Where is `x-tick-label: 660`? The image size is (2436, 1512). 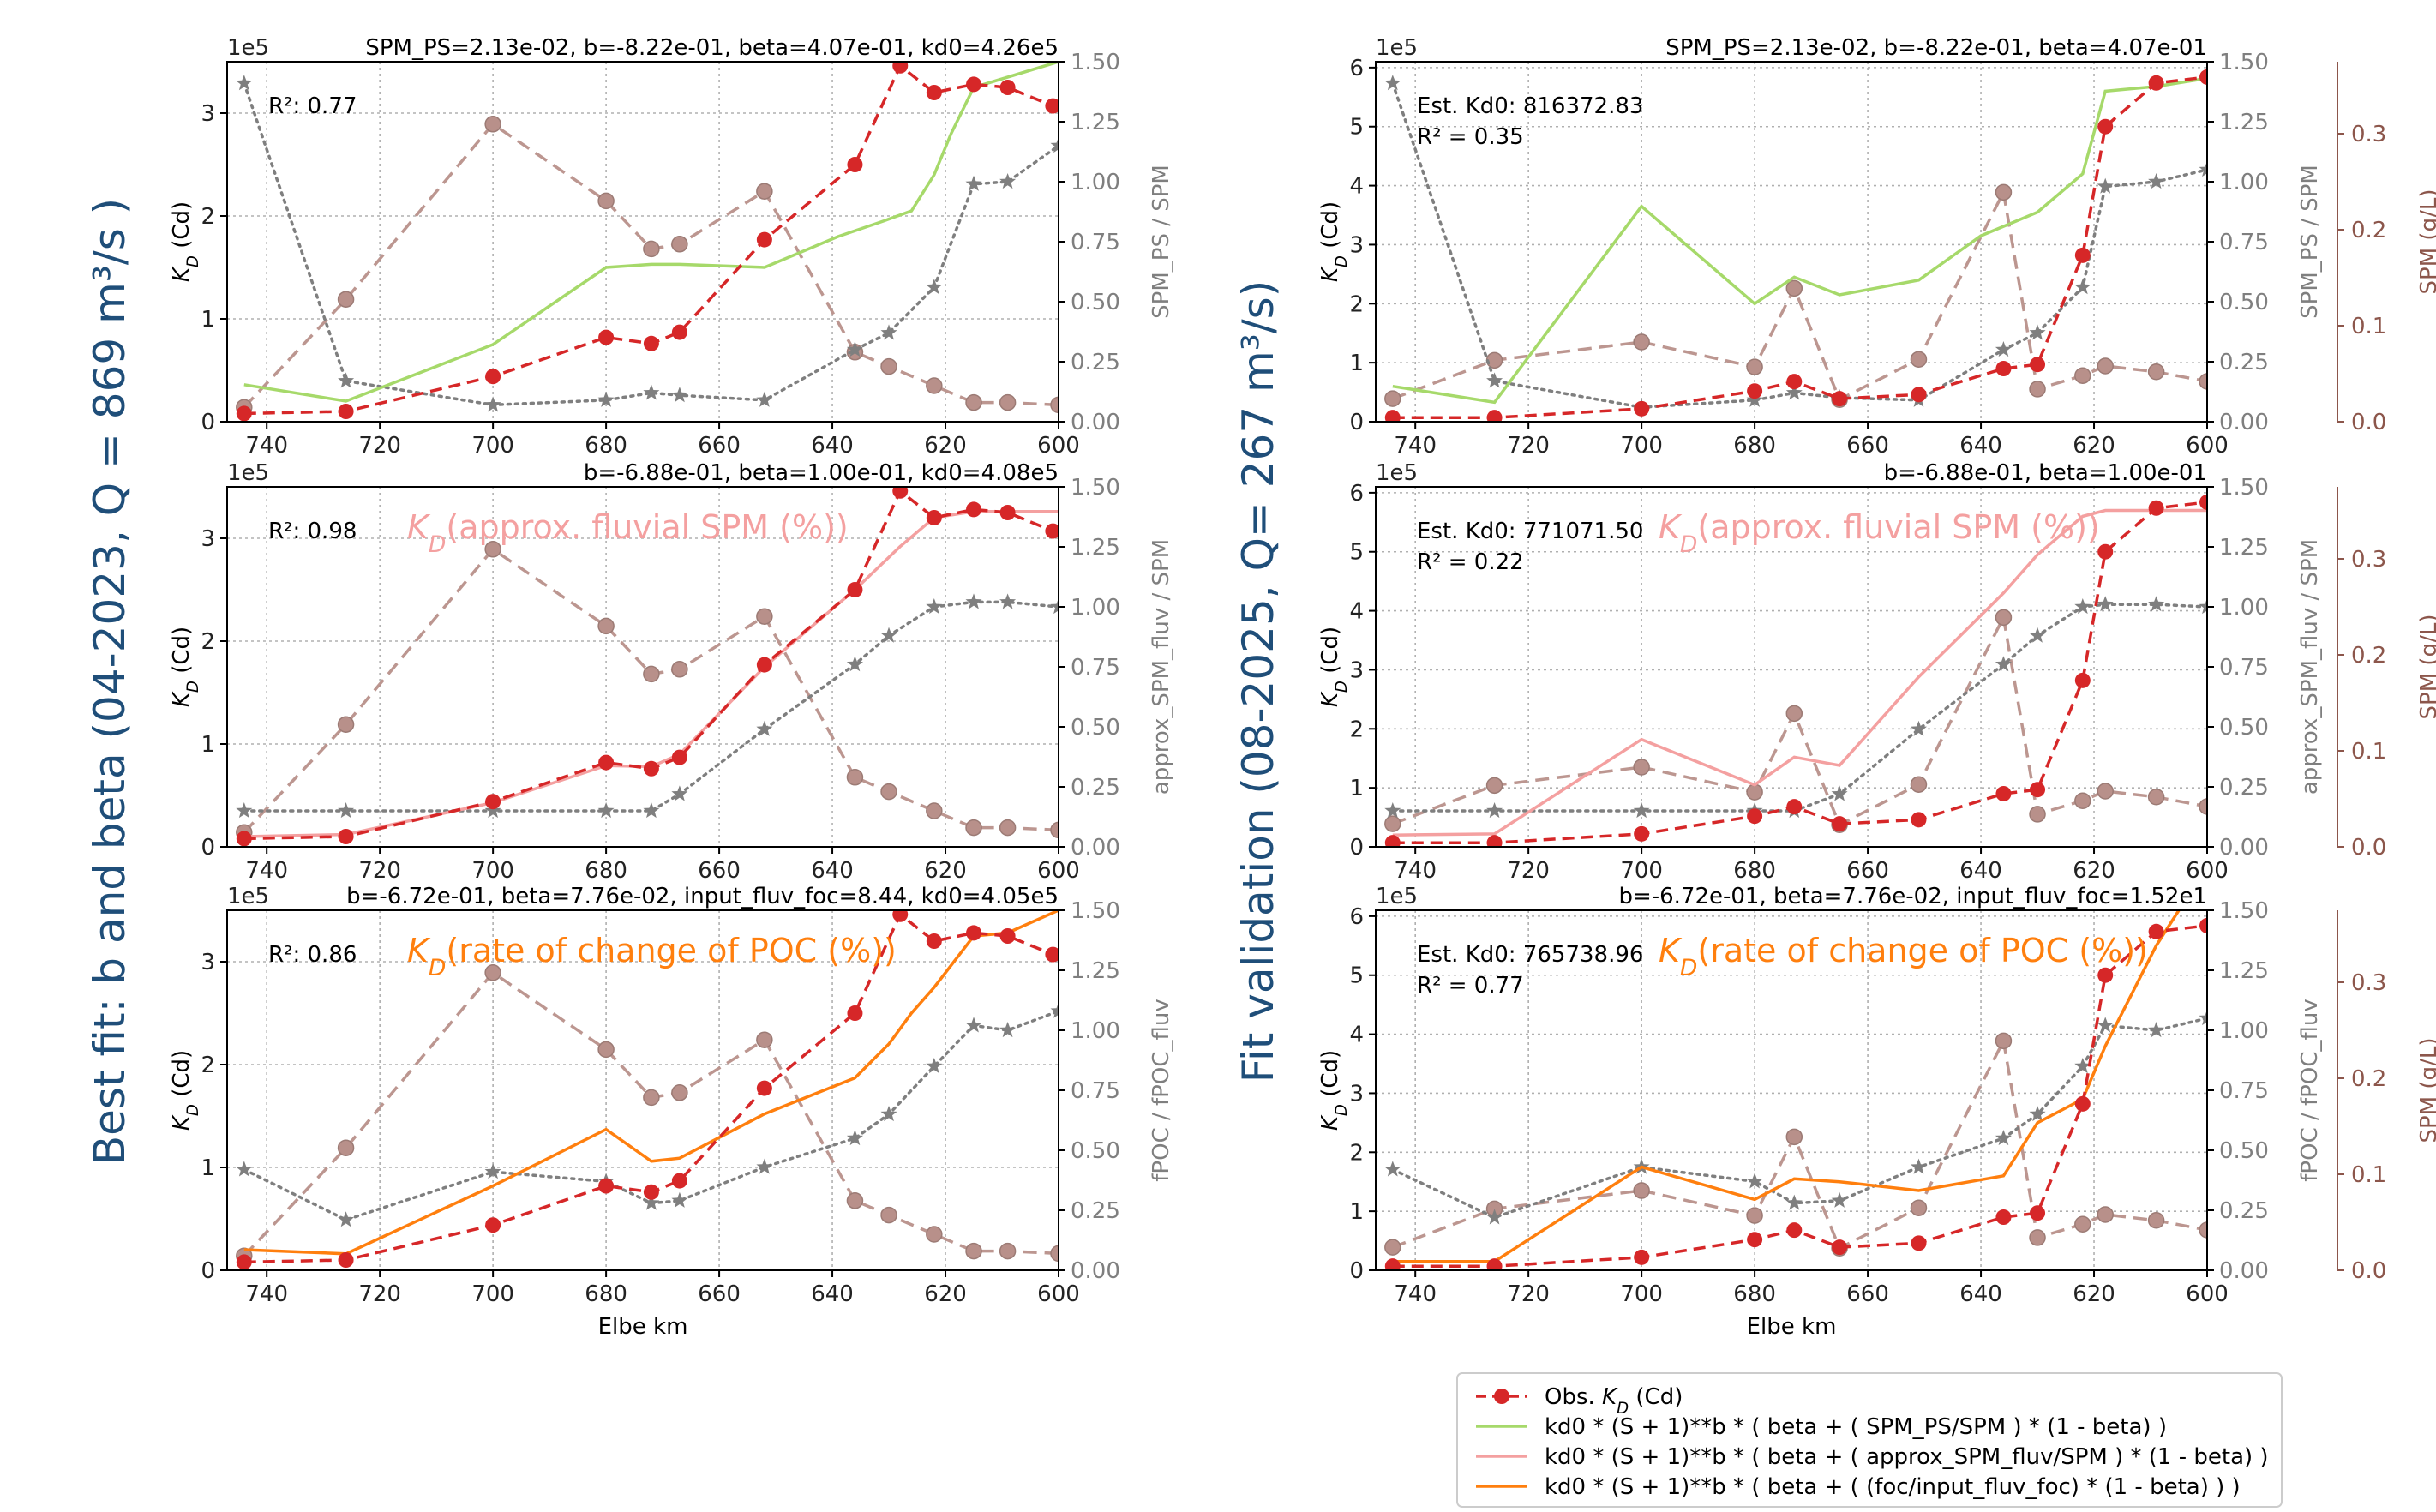 x-tick-label: 660 is located at coordinates (719, 446).